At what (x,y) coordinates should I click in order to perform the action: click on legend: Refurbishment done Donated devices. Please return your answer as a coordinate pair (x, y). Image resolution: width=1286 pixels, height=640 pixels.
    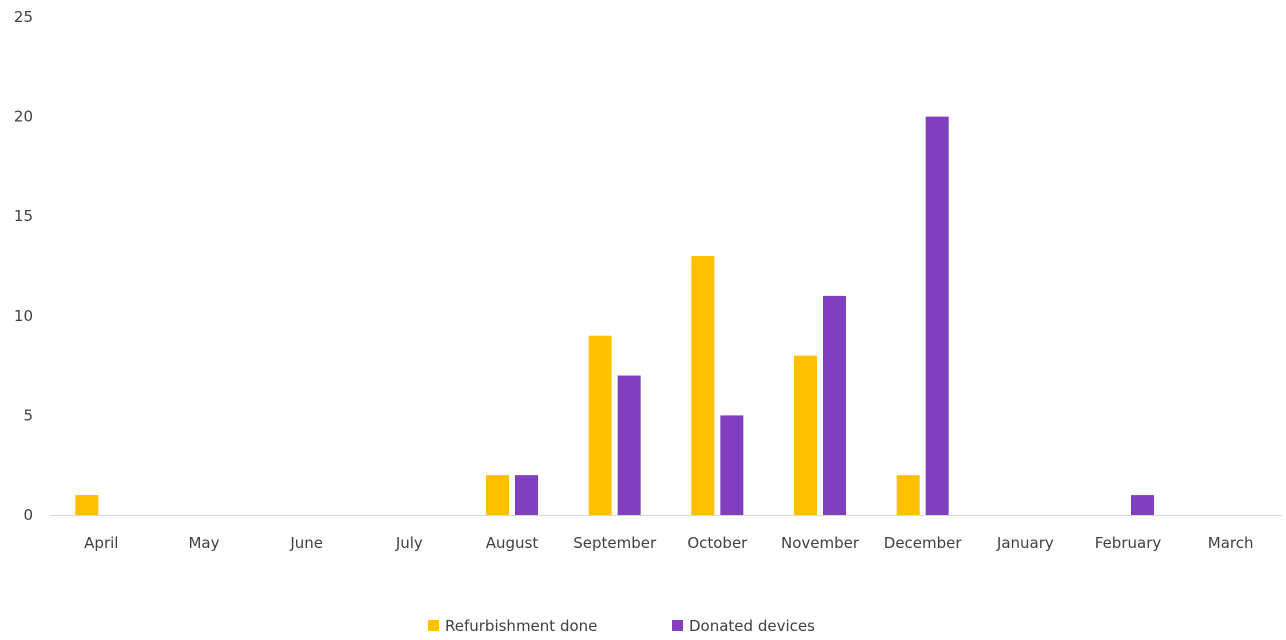
    Looking at the image, I should click on (621, 626).